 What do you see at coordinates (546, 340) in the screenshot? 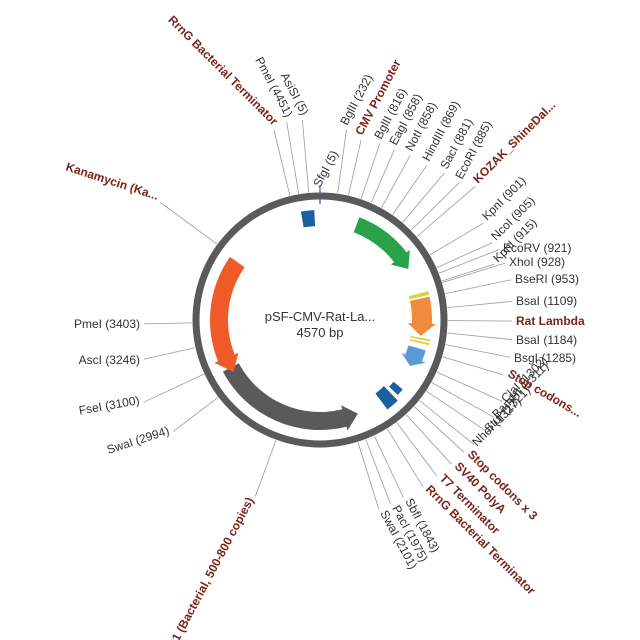
I see `site-label: BsaI (1184)` at bounding box center [546, 340].